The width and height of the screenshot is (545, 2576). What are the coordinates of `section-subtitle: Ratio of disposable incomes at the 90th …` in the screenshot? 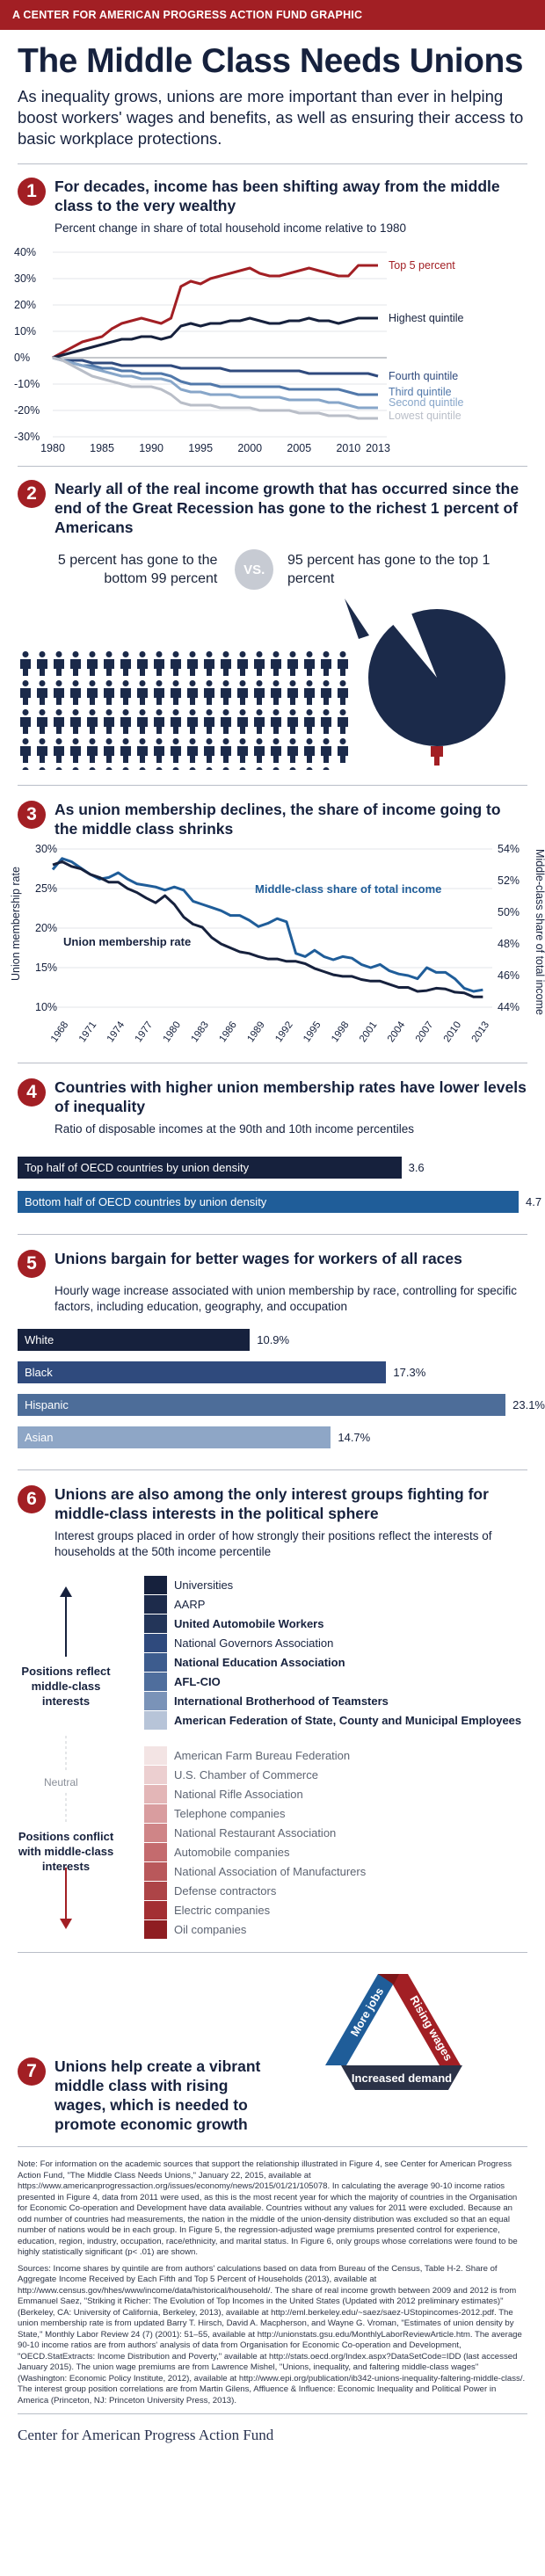 It's located at (235, 1129).